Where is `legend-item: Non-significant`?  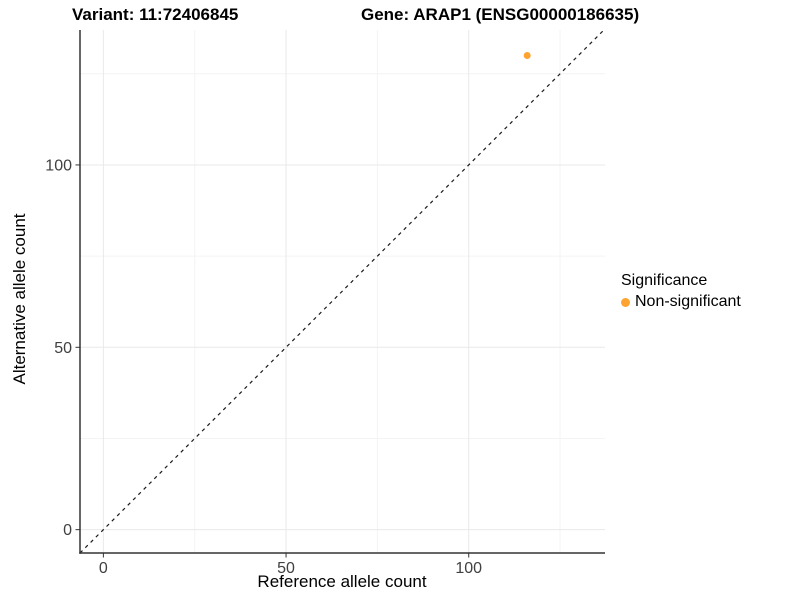
legend-item: Non-significant is located at coordinates (681, 302).